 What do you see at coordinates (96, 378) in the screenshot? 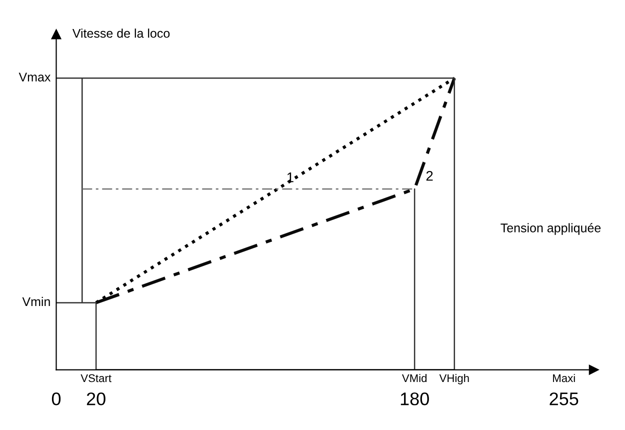
I see `annotation: VStart` at bounding box center [96, 378].